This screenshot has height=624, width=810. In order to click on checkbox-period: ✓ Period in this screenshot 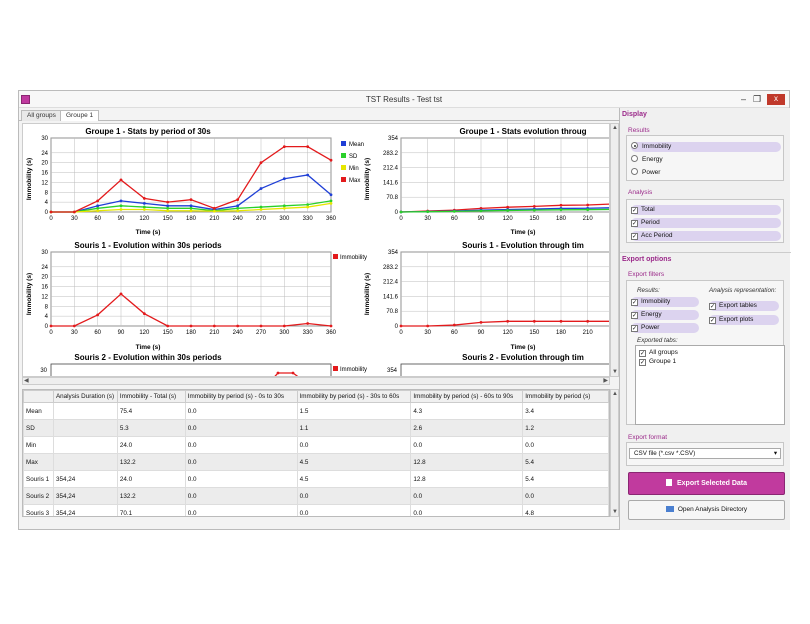, I will do `click(706, 223)`.